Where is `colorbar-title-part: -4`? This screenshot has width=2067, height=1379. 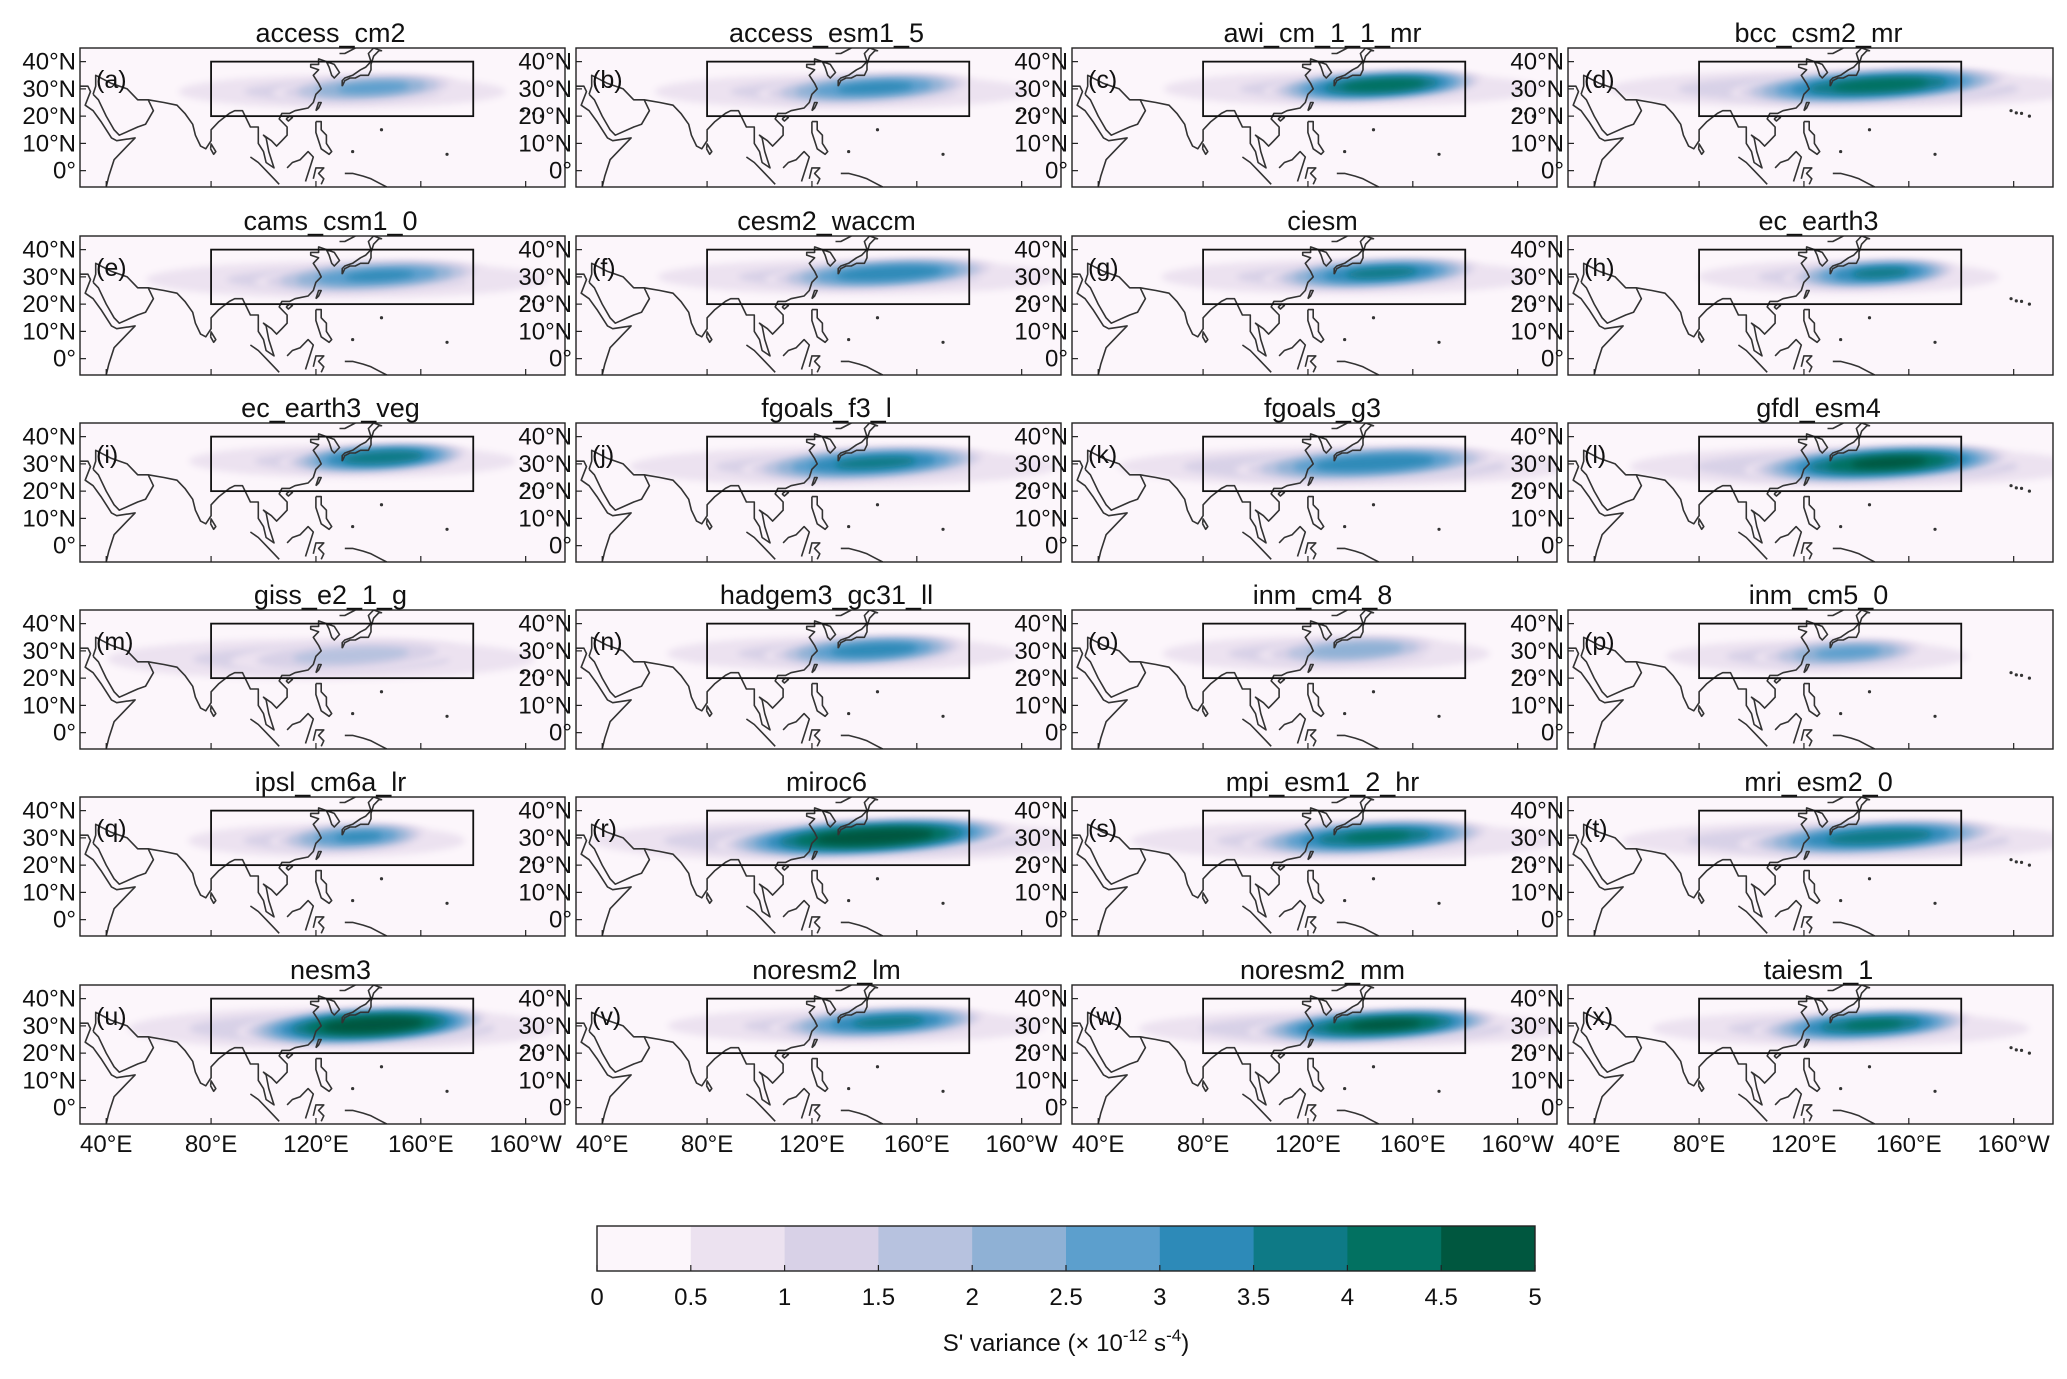 colorbar-title-part: -4 is located at coordinates (1173, 1335).